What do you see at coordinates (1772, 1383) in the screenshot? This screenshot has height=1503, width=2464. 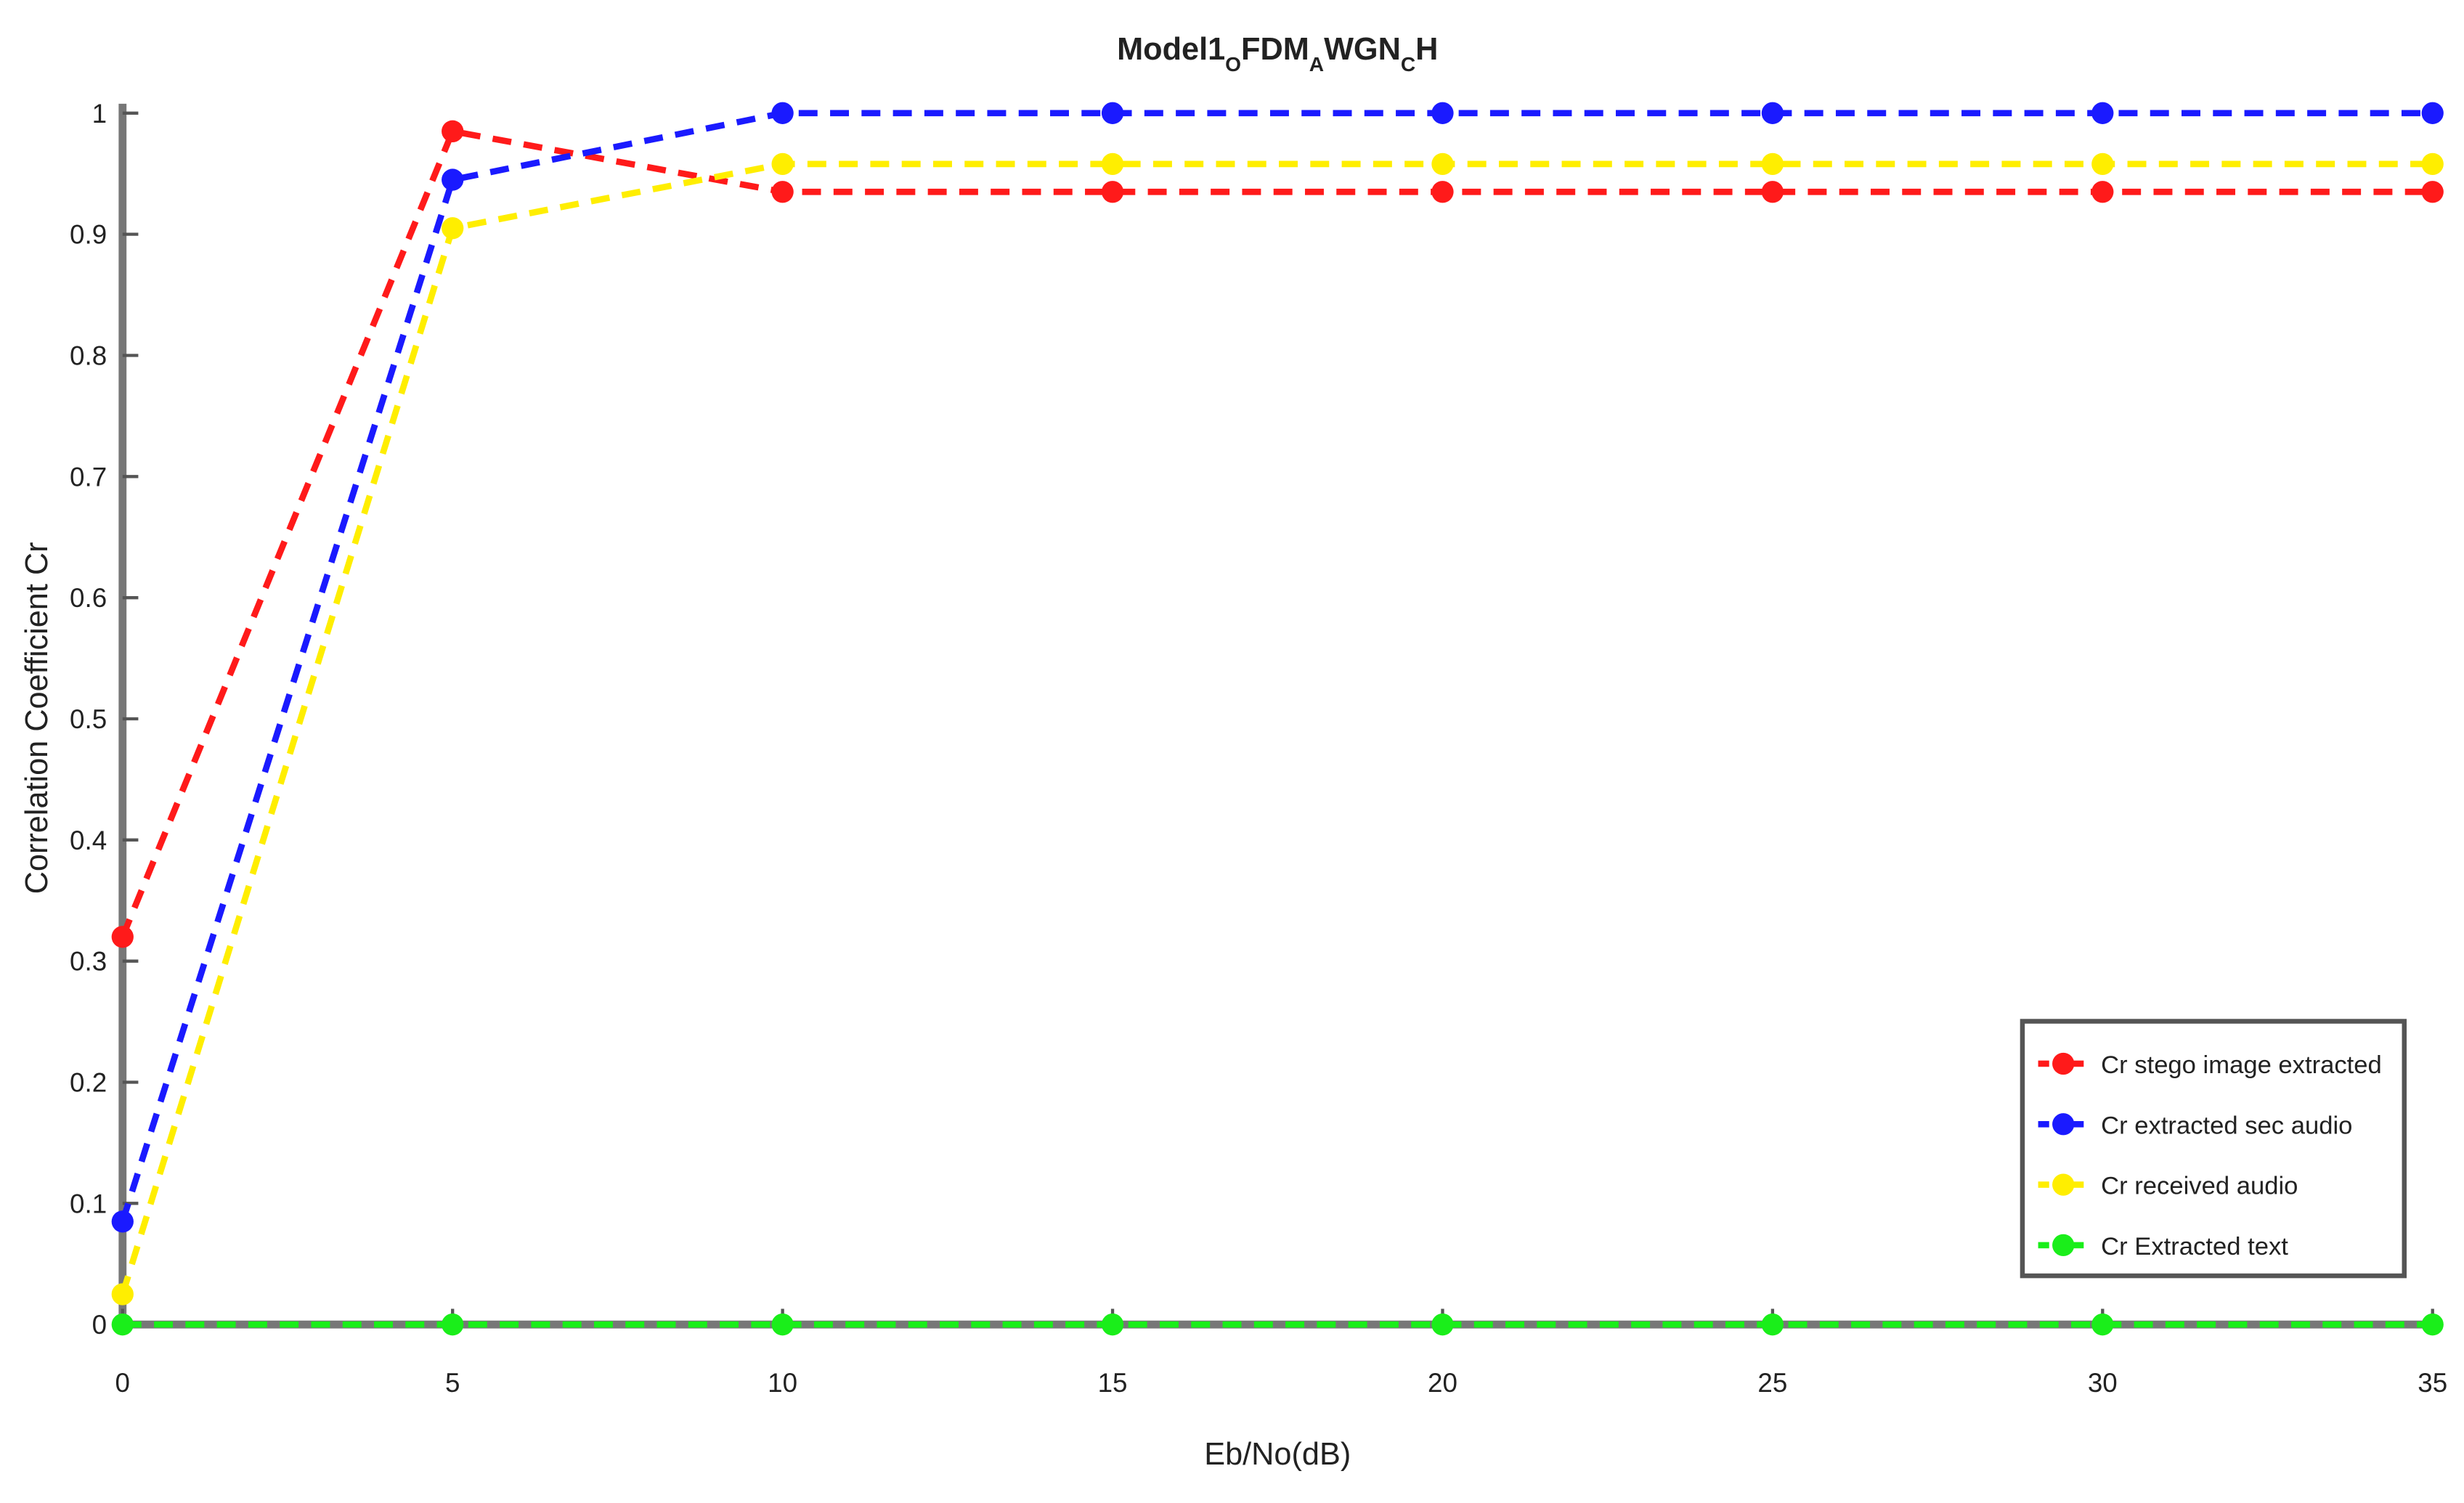 I see `x-tick-label: 25` at bounding box center [1772, 1383].